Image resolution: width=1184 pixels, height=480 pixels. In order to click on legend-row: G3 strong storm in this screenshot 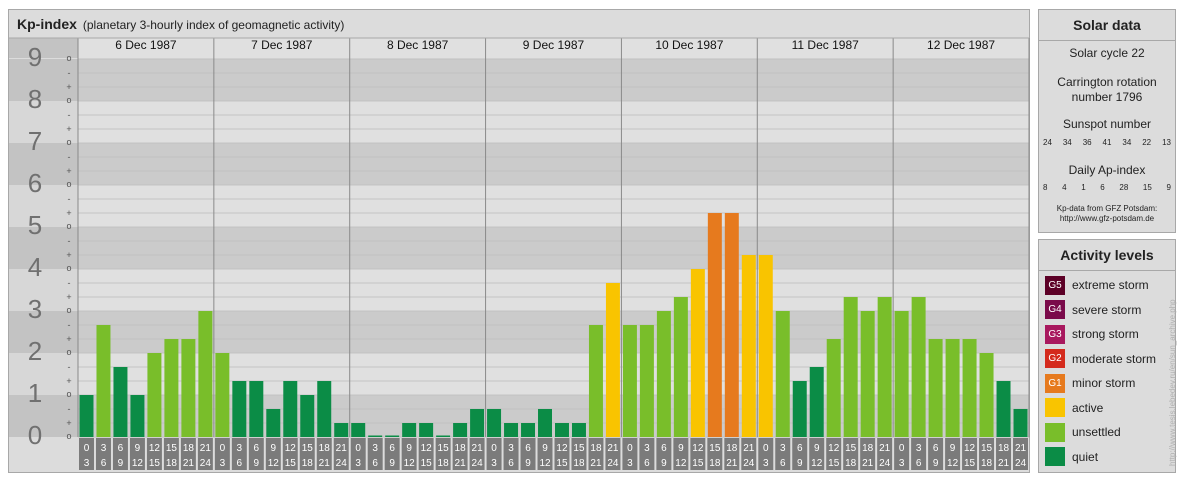, I will do `click(1092, 334)`.